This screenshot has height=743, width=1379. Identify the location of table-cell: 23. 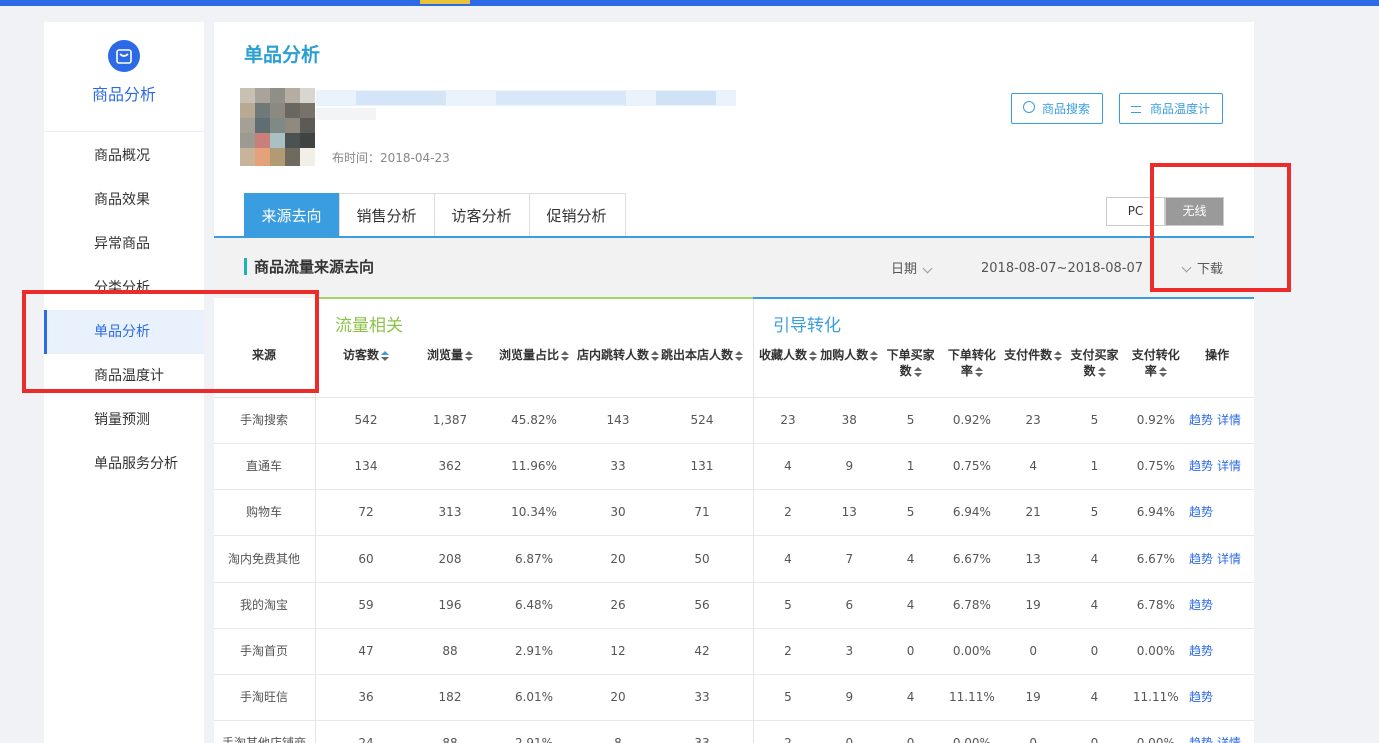
(788, 420).